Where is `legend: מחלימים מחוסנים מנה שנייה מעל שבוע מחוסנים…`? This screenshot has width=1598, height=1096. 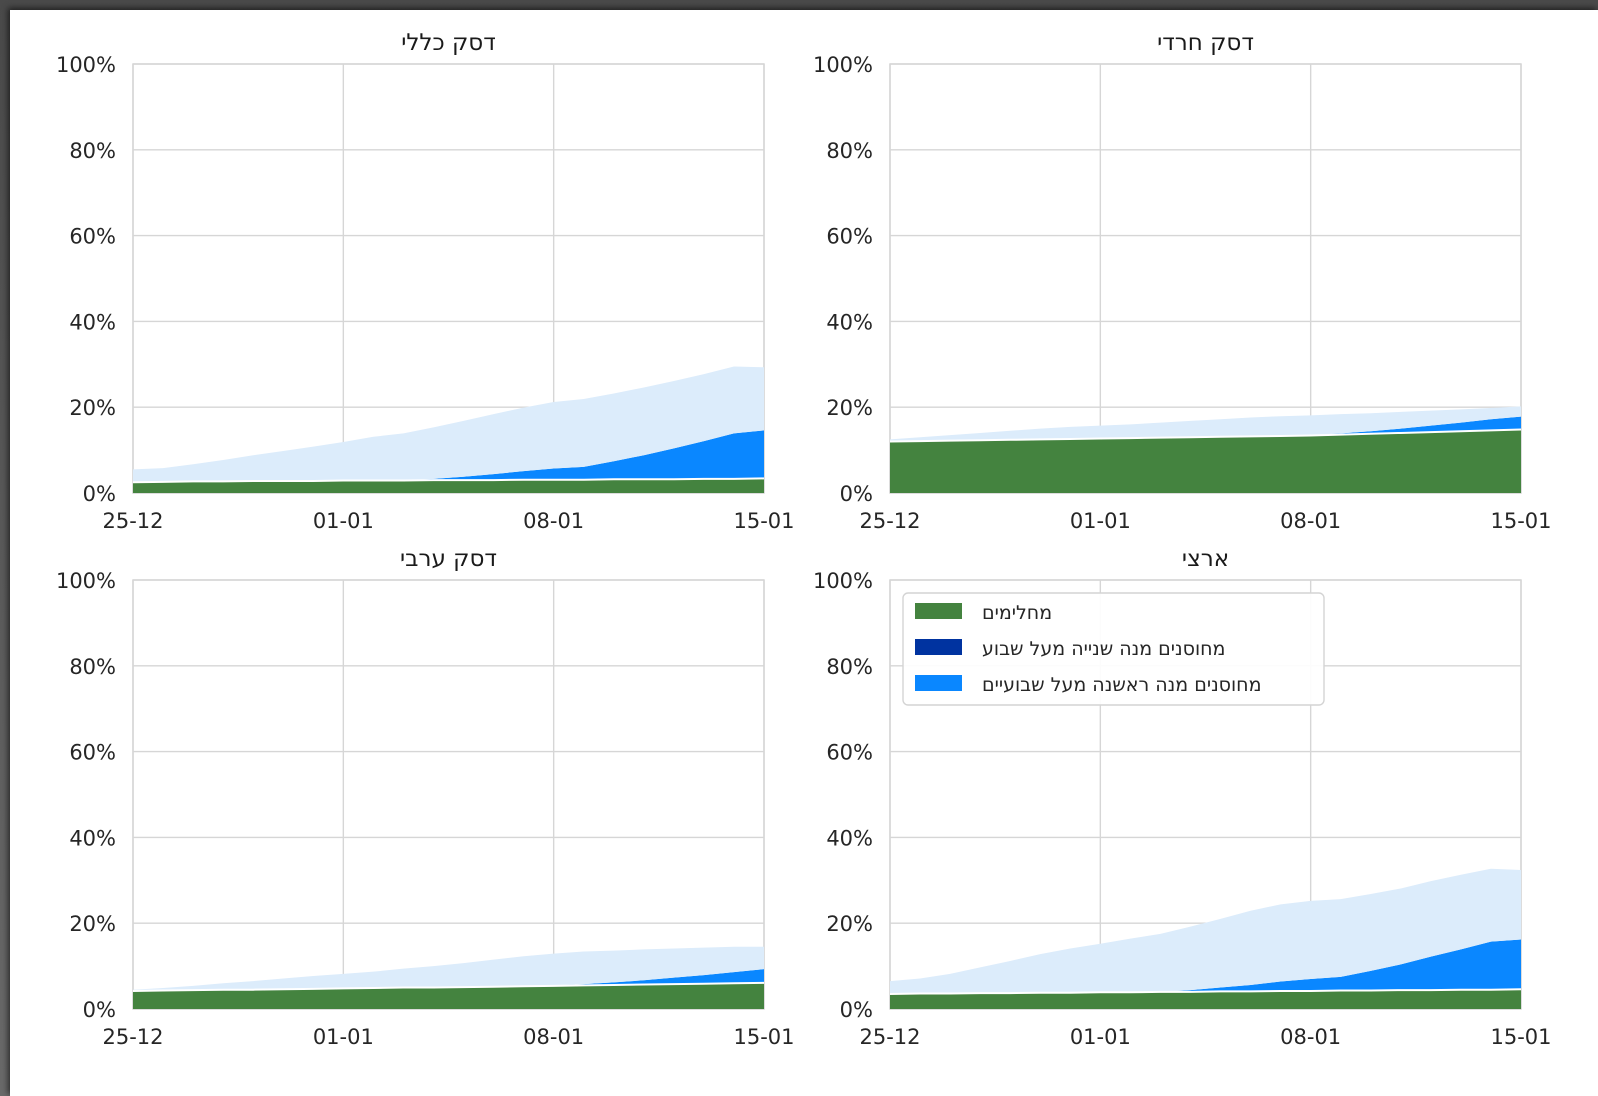
legend: מחלימים מחוסנים מנה שנייה מעל שבוע מחוסנים… is located at coordinates (1113, 649).